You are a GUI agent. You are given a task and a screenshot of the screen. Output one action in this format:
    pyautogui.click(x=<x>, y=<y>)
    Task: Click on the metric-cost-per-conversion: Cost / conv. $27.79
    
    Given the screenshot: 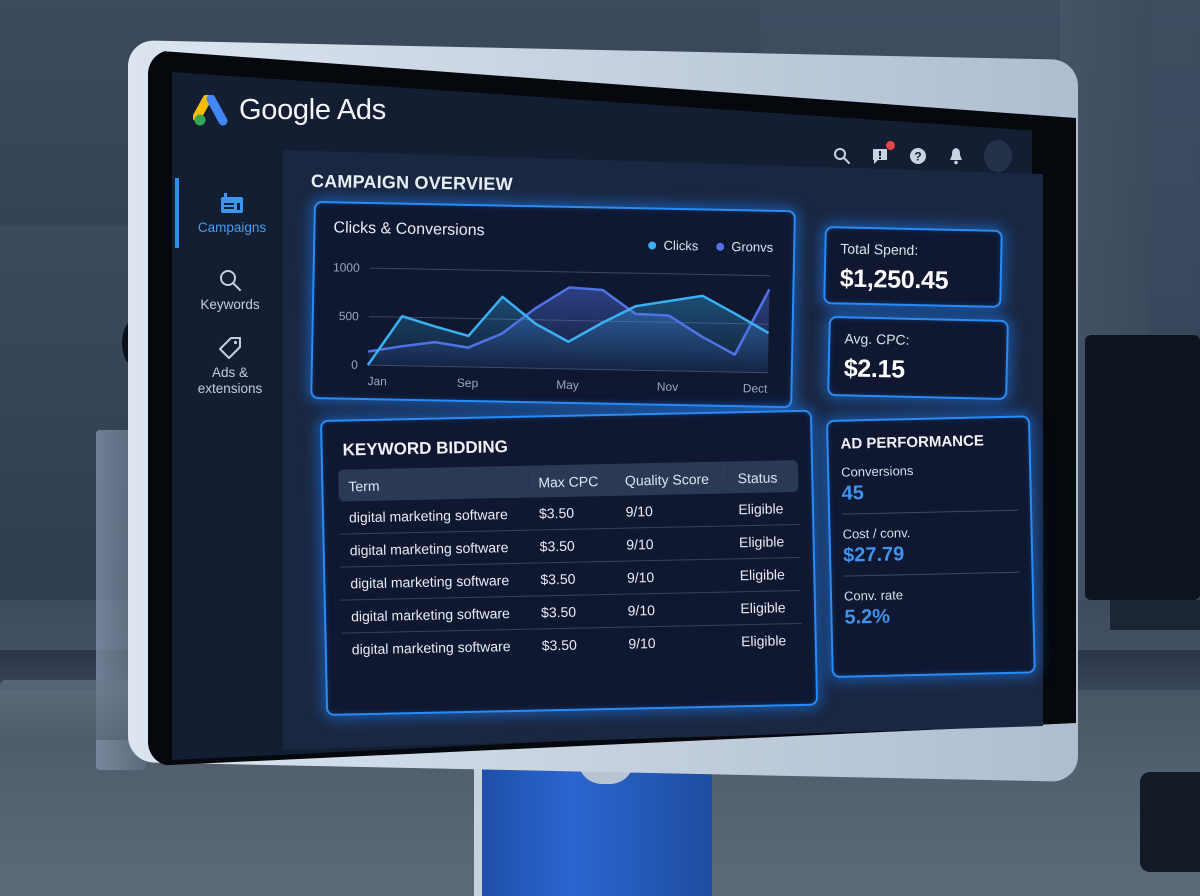 What is the action you would take?
    pyautogui.click(x=931, y=549)
    